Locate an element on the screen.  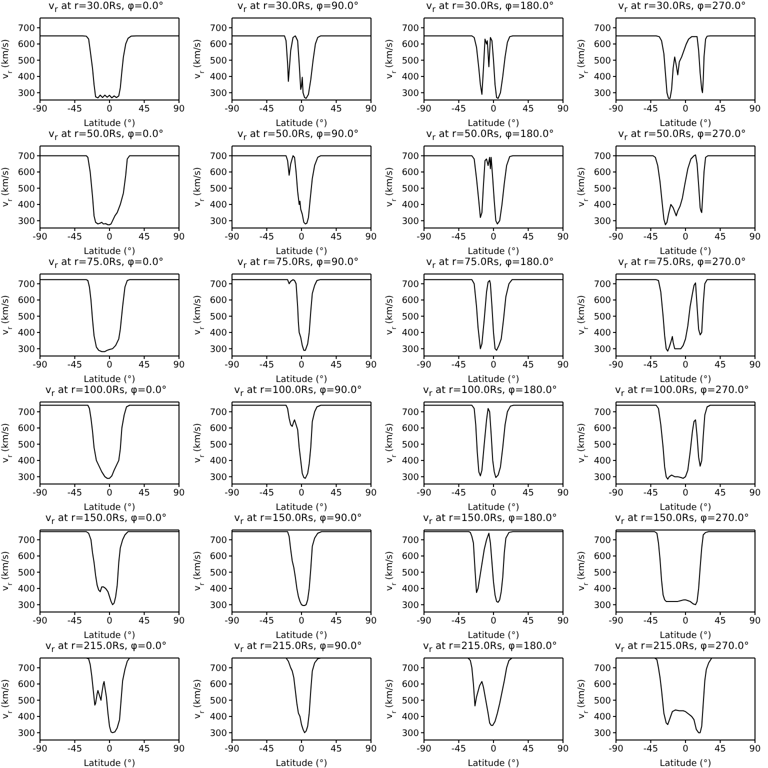
chart-title: v$_{r}$ at r=50.0Rs, φ=180.0° is located at coordinates (490, 135).